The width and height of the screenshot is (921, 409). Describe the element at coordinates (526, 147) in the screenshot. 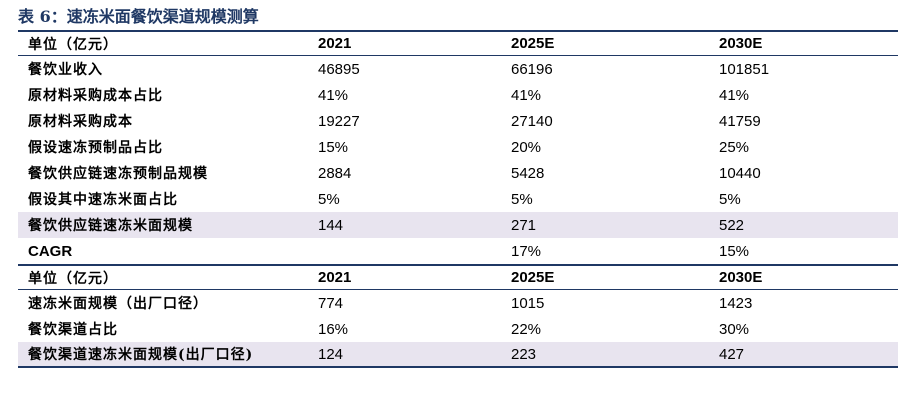

I see `cell-2025e: 20%` at that location.